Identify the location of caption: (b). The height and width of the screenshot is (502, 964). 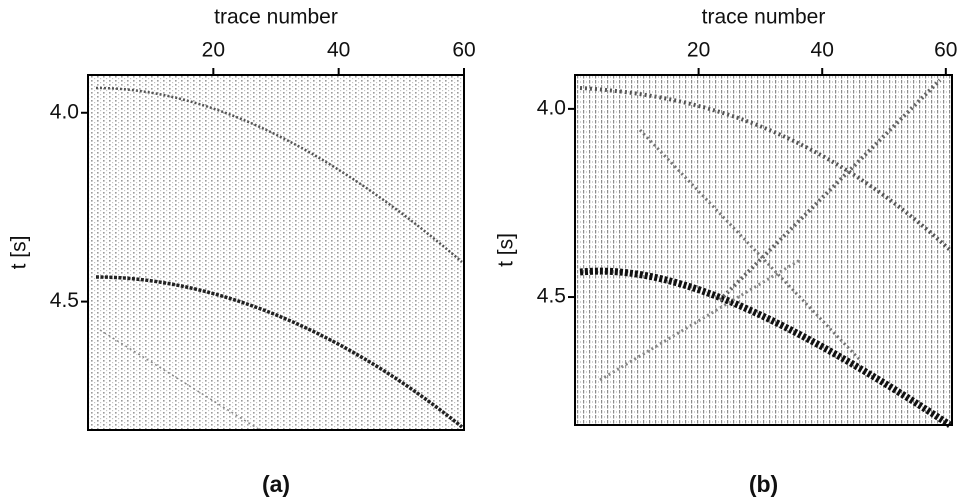
(763, 484).